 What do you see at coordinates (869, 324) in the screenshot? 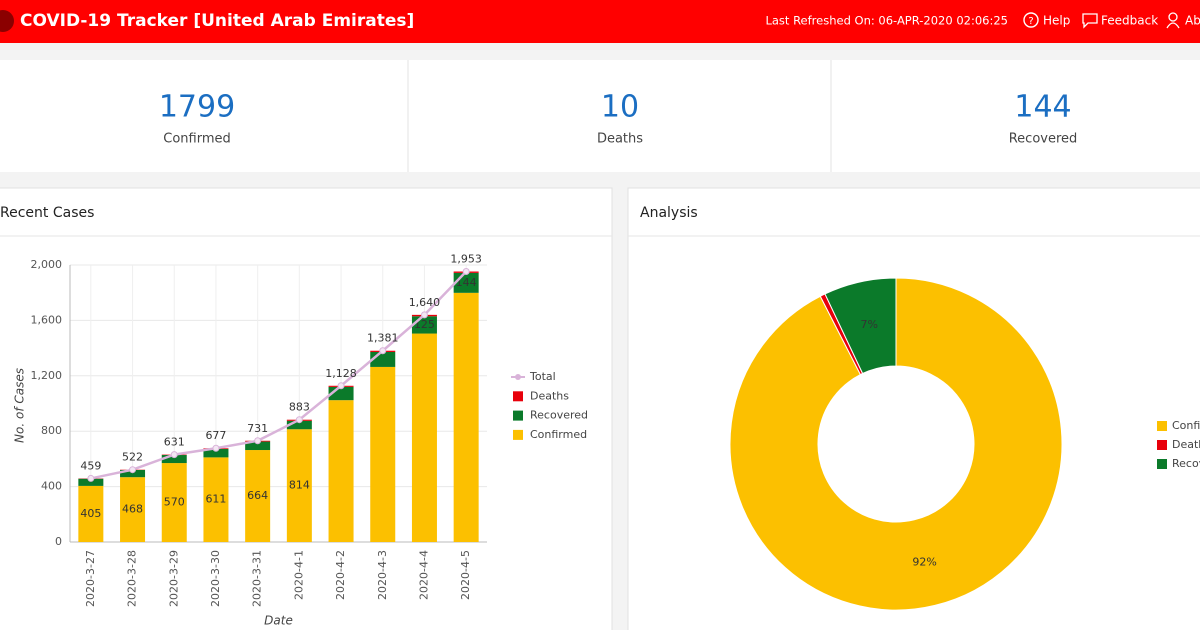
I see `slice-label: 7%` at bounding box center [869, 324].